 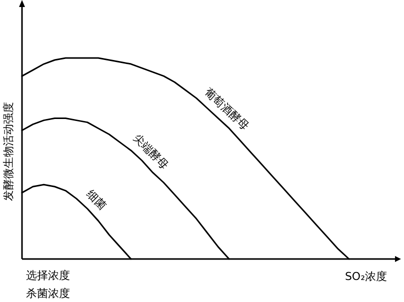 I want to click on ylabel: 发酵微生物活动强度, so click(x=8, y=151).